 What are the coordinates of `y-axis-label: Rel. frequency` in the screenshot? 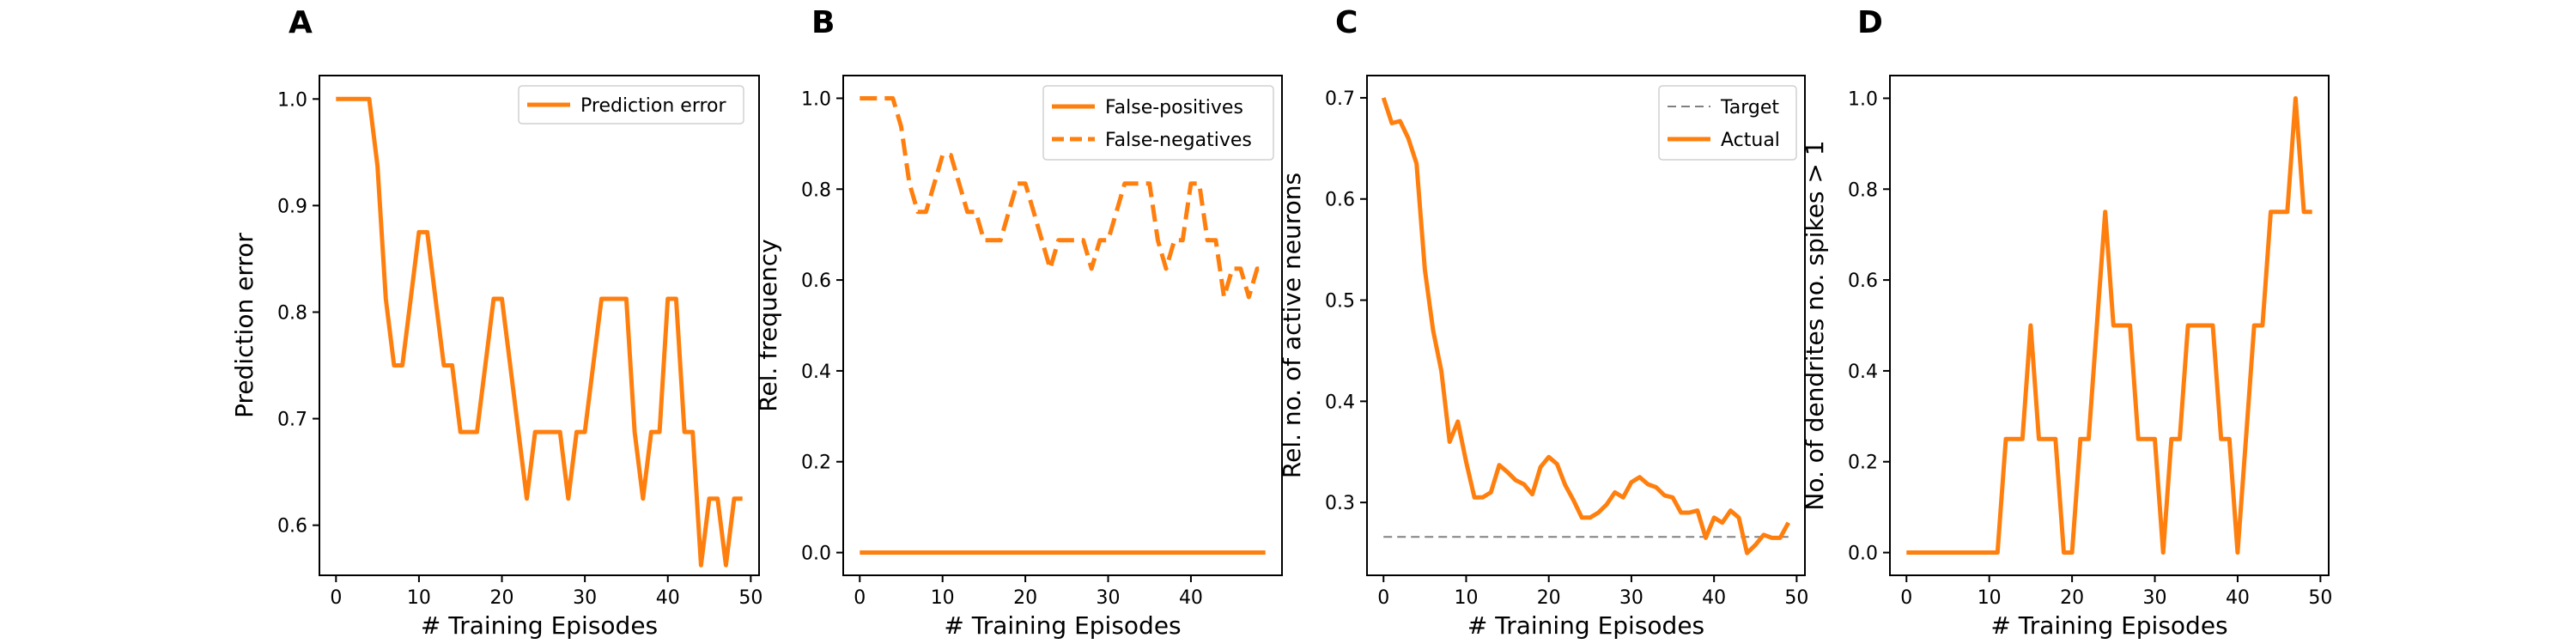 It's located at (768, 325).